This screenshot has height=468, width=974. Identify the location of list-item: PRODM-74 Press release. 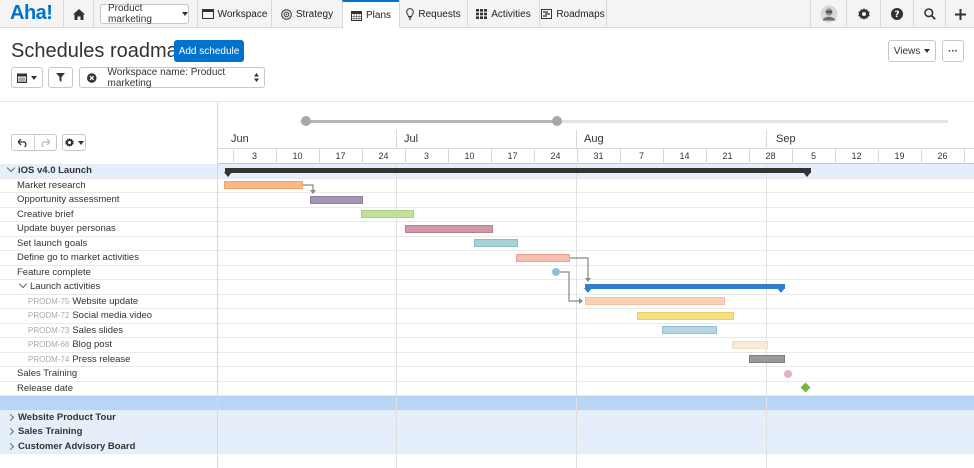
(487, 360).